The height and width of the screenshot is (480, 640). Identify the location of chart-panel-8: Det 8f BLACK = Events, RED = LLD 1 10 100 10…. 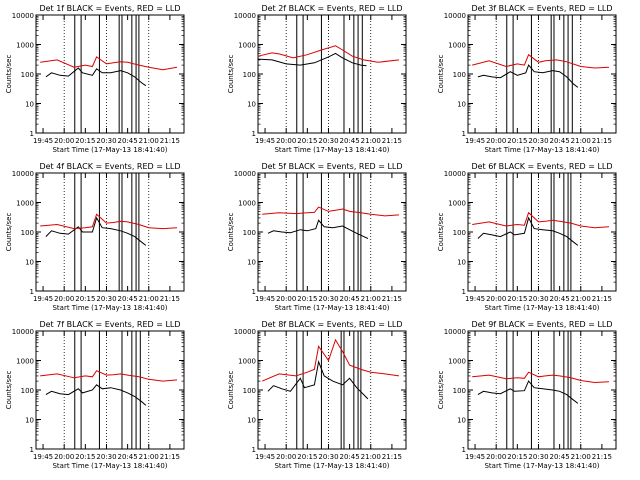
(317, 395).